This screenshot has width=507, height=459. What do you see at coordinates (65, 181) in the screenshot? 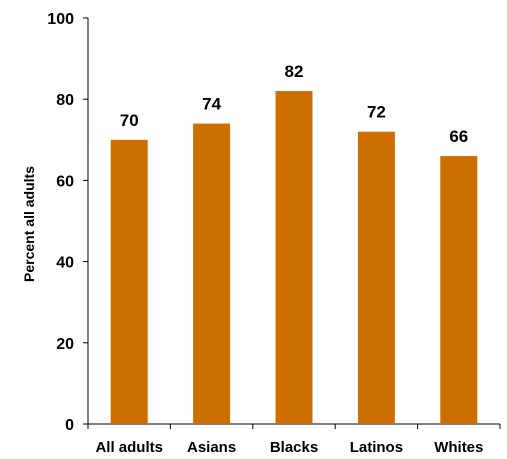
I see `y-tick-label: 60` at bounding box center [65, 181].